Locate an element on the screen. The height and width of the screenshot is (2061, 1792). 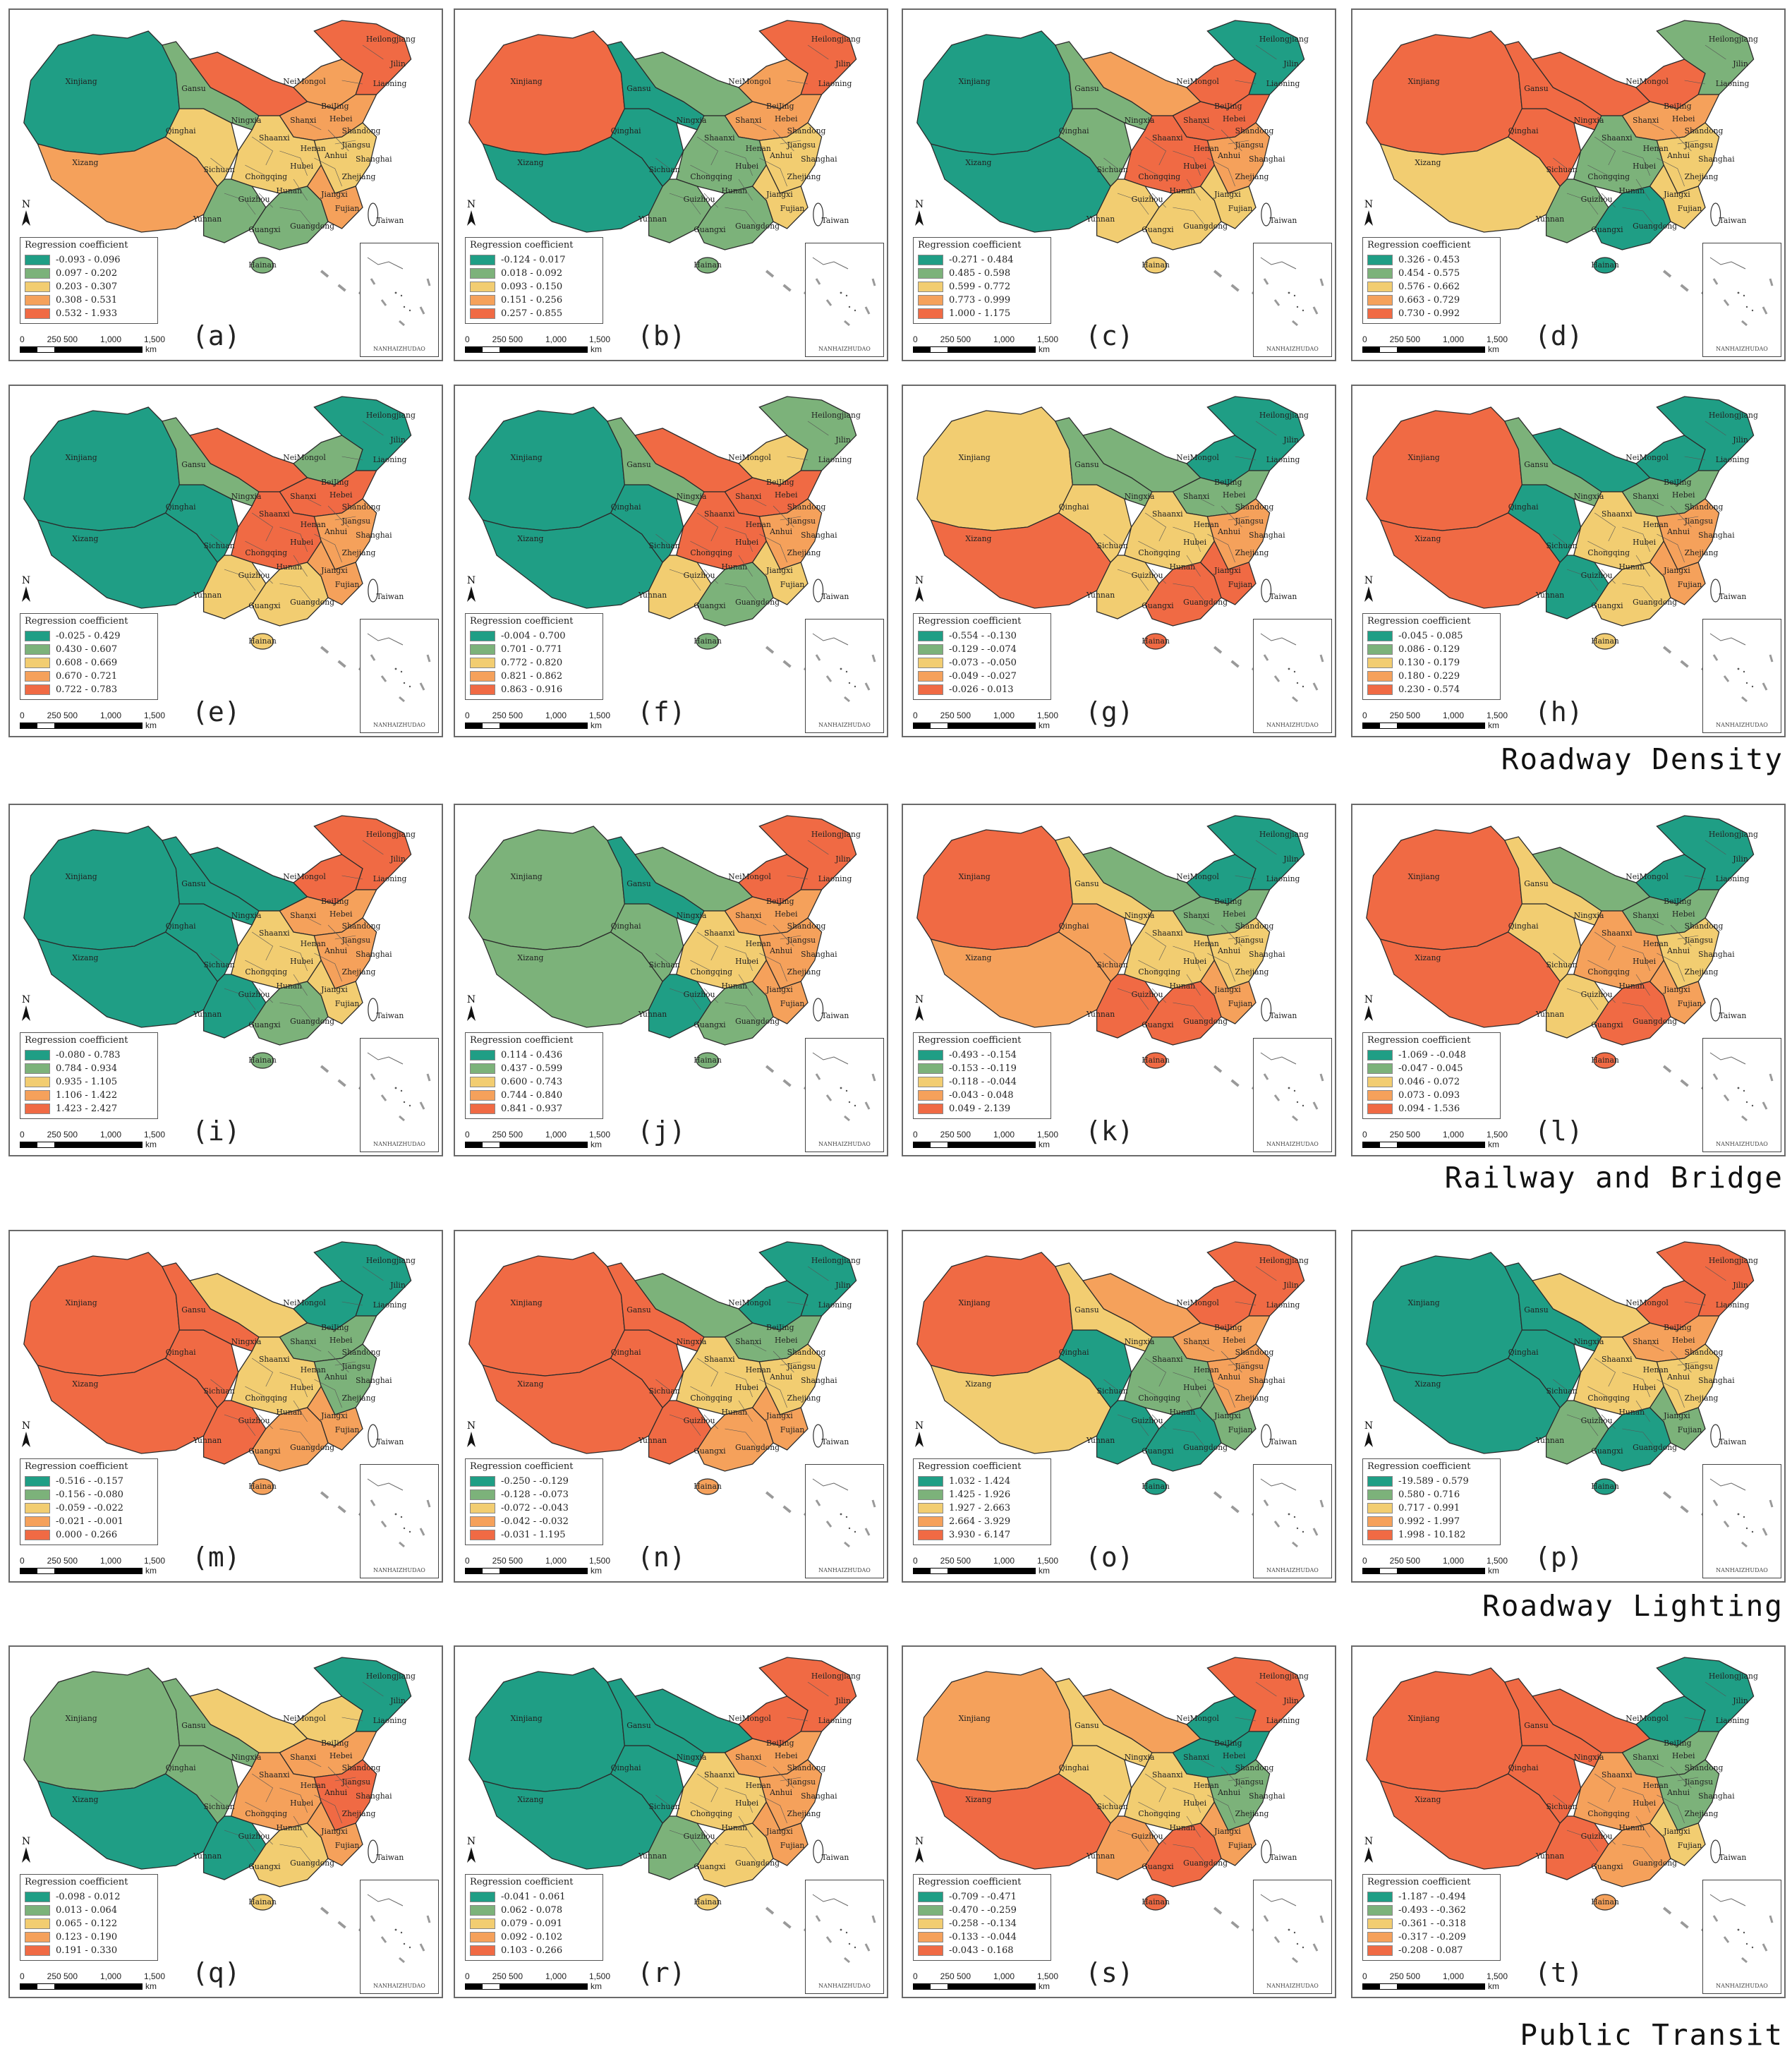
province-label: Jiangsu is located at coordinates (355, 1366).